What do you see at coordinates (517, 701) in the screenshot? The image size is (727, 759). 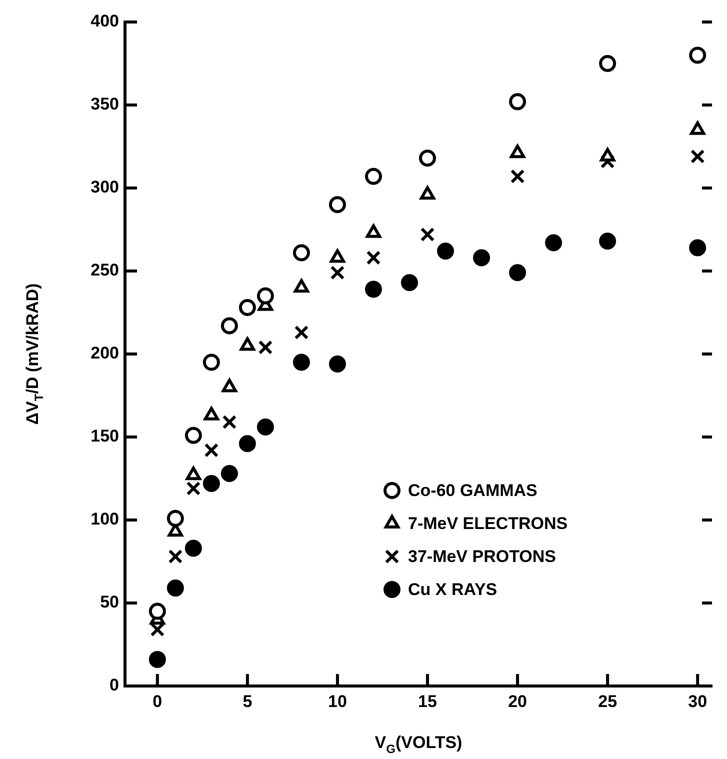 I see `x-tick-label: 20` at bounding box center [517, 701].